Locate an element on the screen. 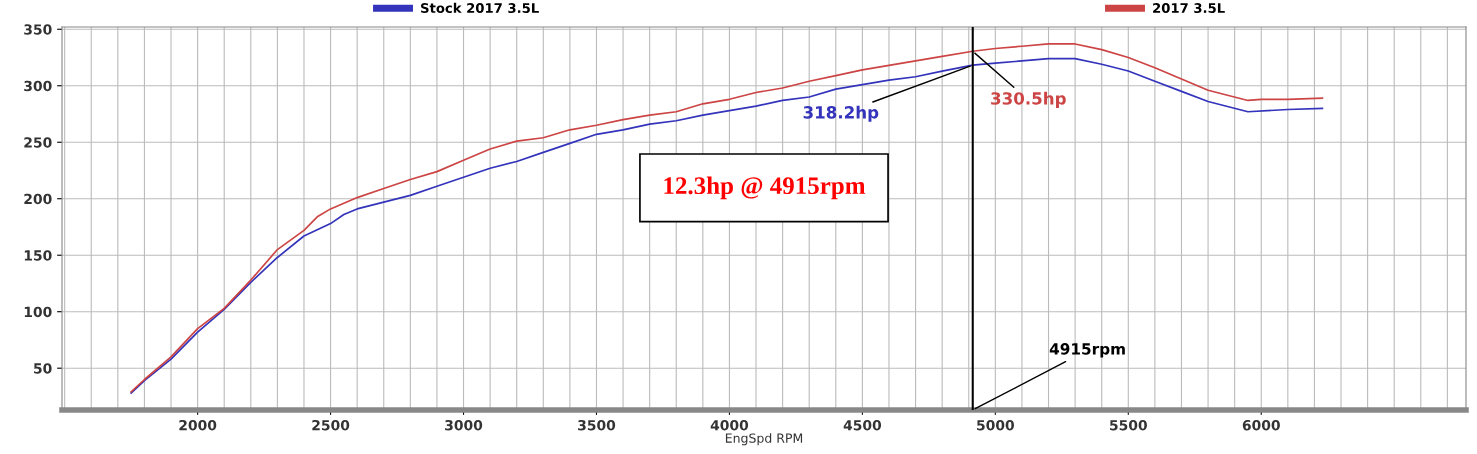 This screenshot has width=1477, height=454. x-tick-label: 5000 is located at coordinates (996, 425).